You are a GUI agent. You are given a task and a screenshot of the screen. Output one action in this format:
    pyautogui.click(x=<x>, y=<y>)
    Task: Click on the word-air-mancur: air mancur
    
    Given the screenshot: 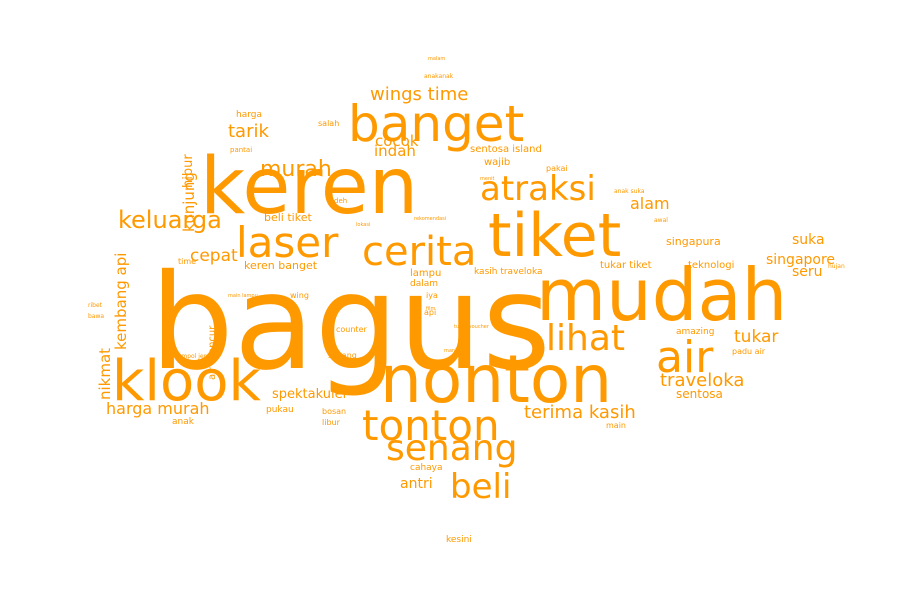 What is the action you would take?
    pyautogui.click(x=212, y=352)
    